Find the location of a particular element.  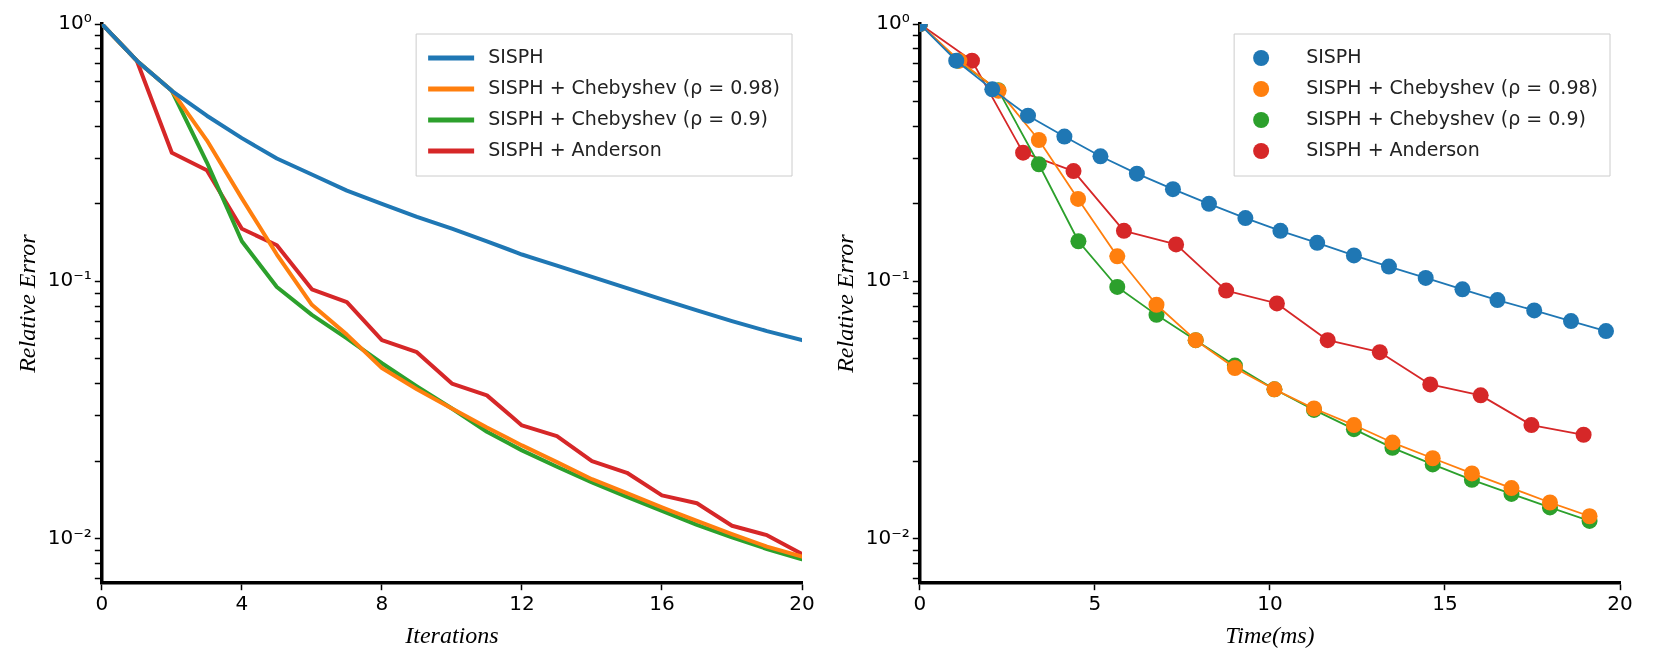

x-tick-label: 15 is located at coordinates (1445, 603).